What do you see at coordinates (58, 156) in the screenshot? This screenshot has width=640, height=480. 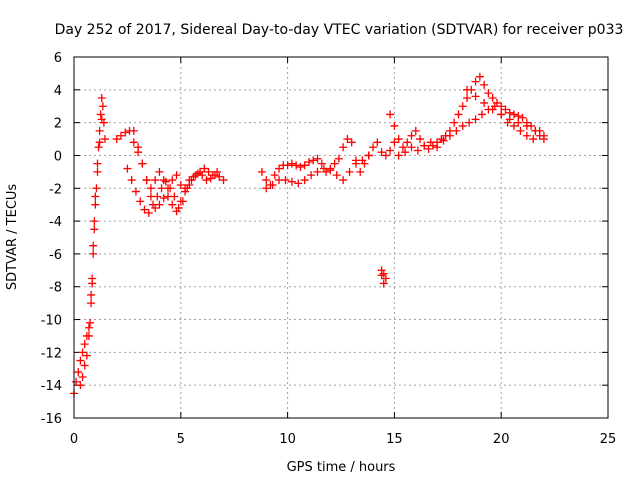 I see `y-tick-label: 0` at bounding box center [58, 156].